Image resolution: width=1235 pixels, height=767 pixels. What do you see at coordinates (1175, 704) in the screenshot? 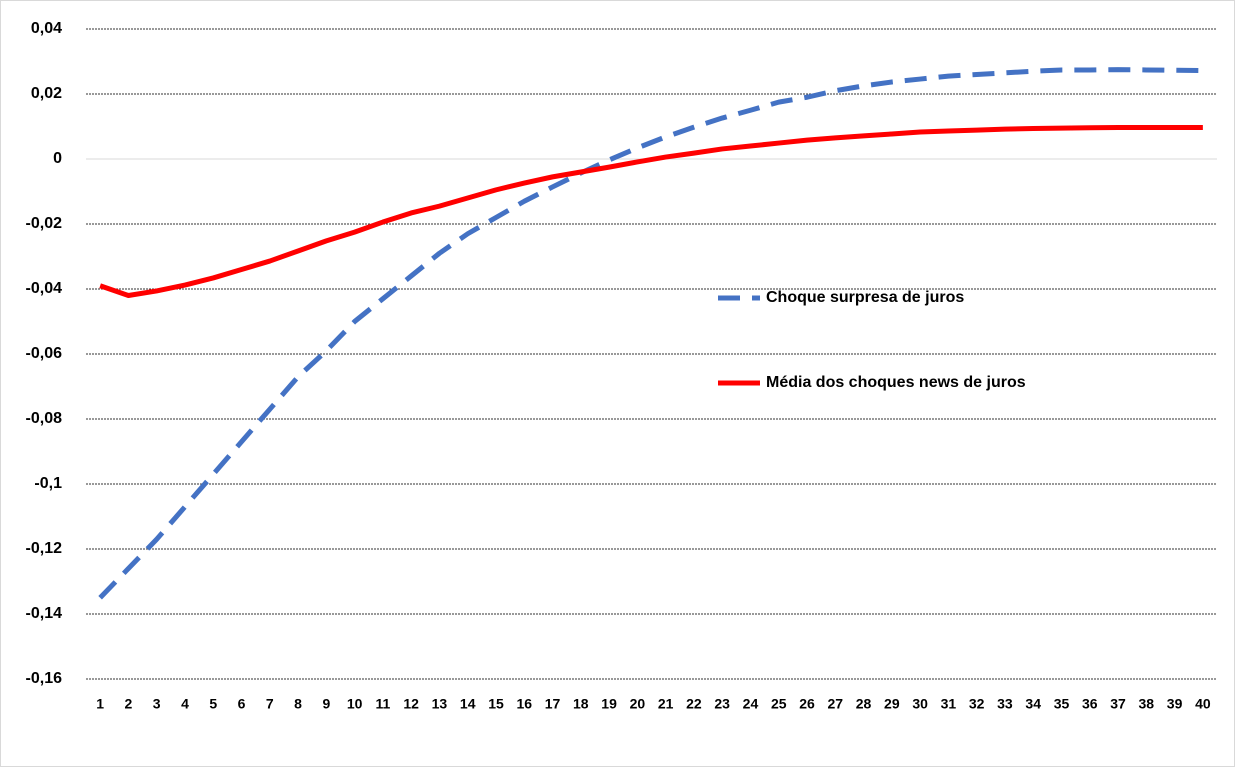
I see `x-tick-label: 39` at bounding box center [1175, 704].